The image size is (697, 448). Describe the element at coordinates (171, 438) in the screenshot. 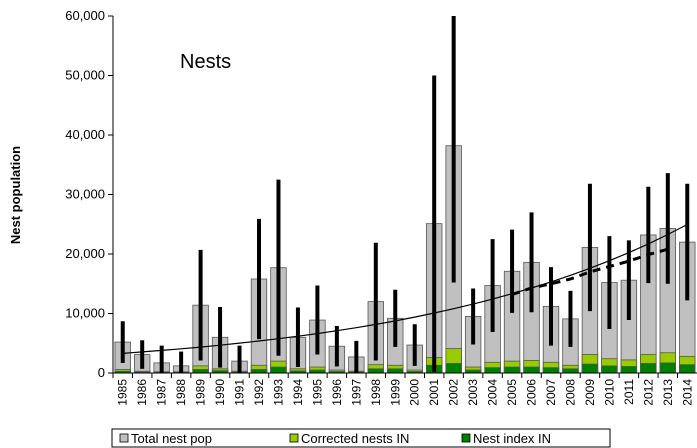

I see `legend-label: Total nest pop` at that location.